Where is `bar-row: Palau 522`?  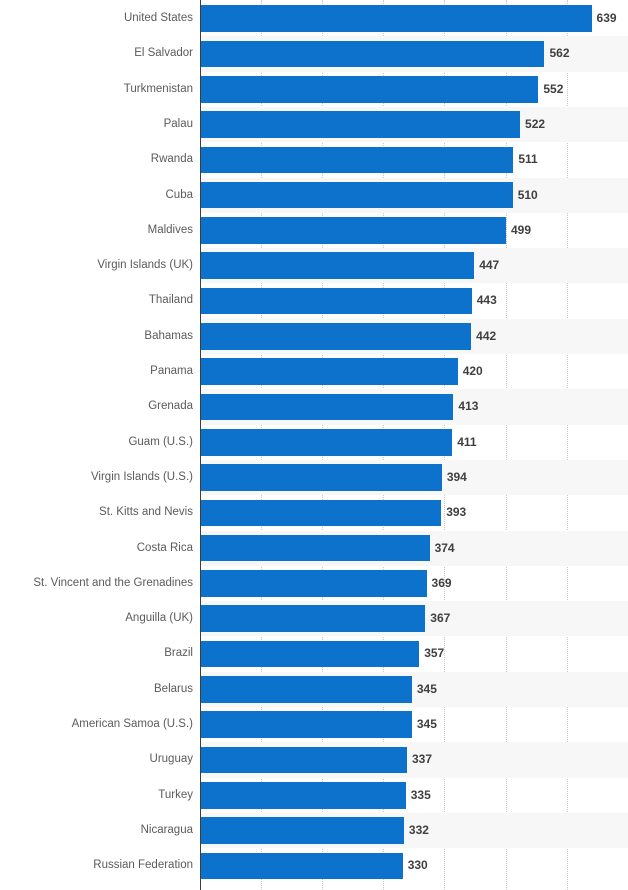
bar-row: Palau 522 is located at coordinates (314, 124).